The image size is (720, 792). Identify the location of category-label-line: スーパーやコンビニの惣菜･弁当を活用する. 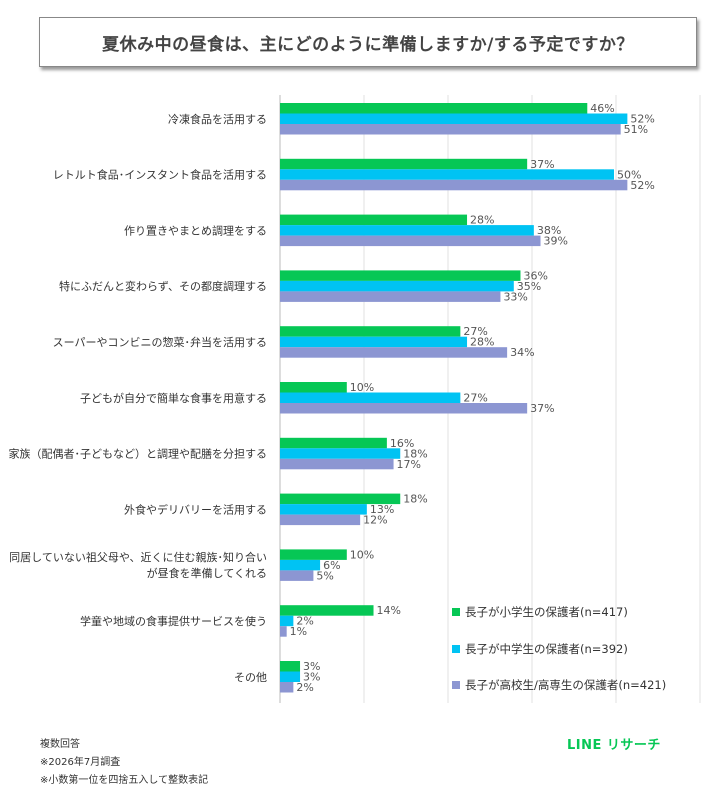
(160, 342).